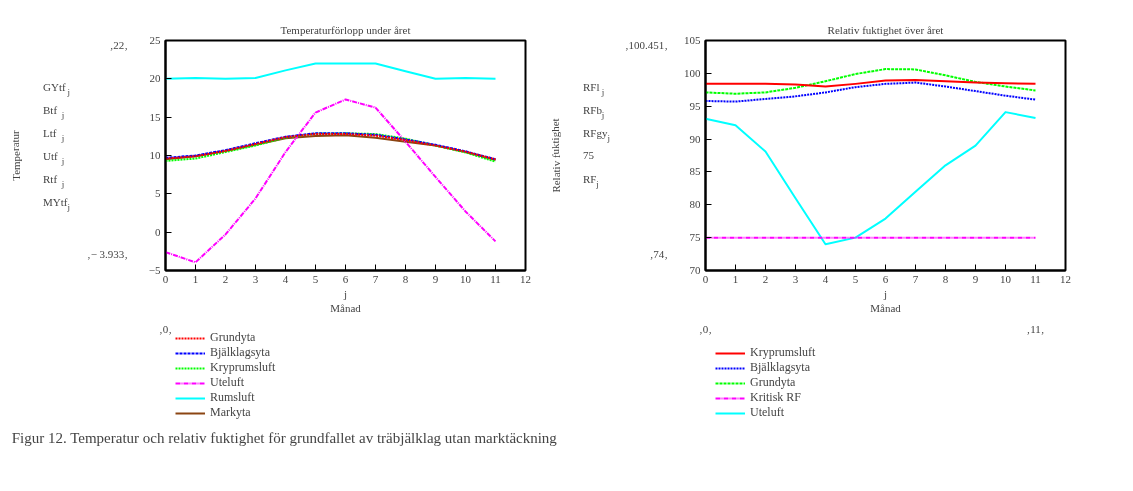 Image resolution: width=1133 pixels, height=491 pixels. I want to click on y-tick-label: 105, so click(692, 40).